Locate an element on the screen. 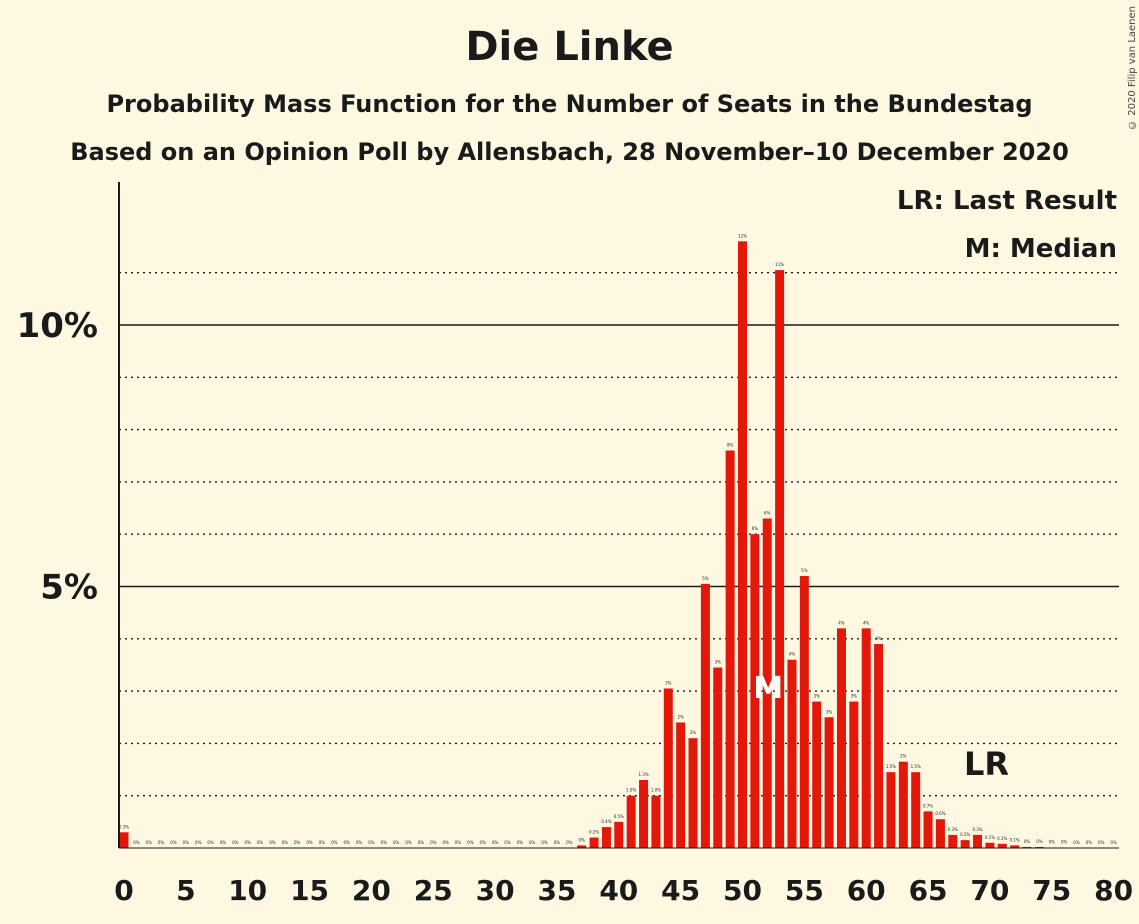 This screenshot has height=924, width=1139. y-tick-label: 10% is located at coordinates (57, 326).